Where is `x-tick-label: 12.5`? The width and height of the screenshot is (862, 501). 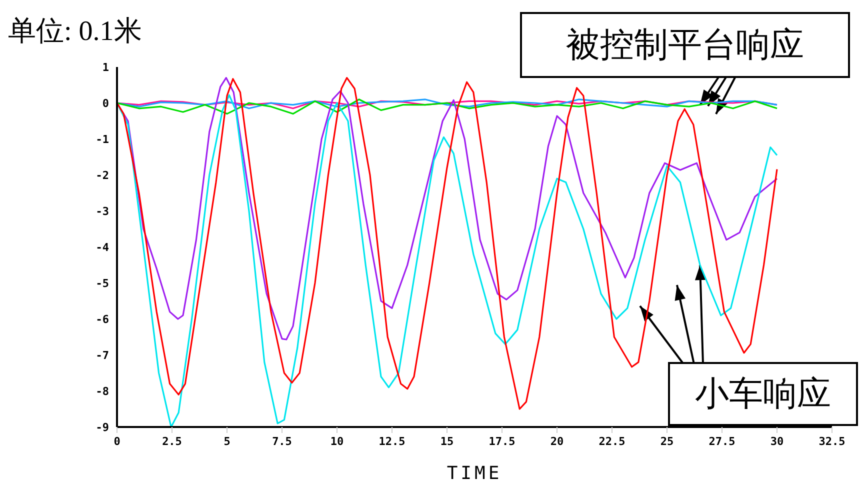 x-tick-label: 12.5 is located at coordinates (392, 441).